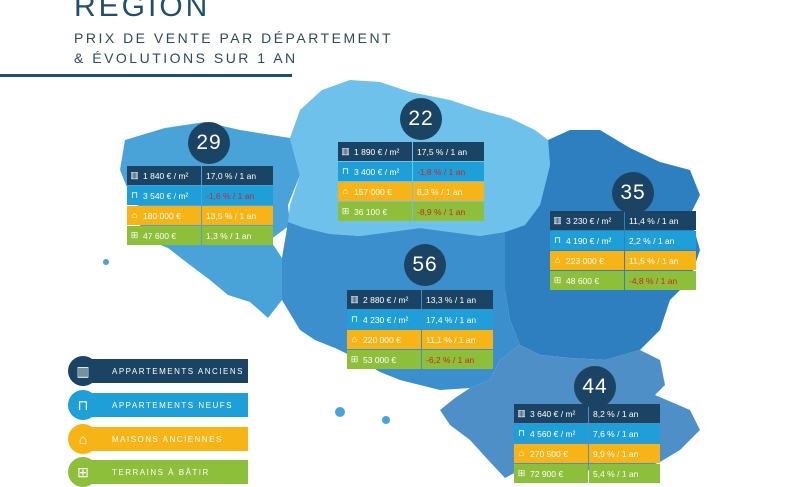  I want to click on price-cell: ⊞ 53 000 €, so click(384, 359).